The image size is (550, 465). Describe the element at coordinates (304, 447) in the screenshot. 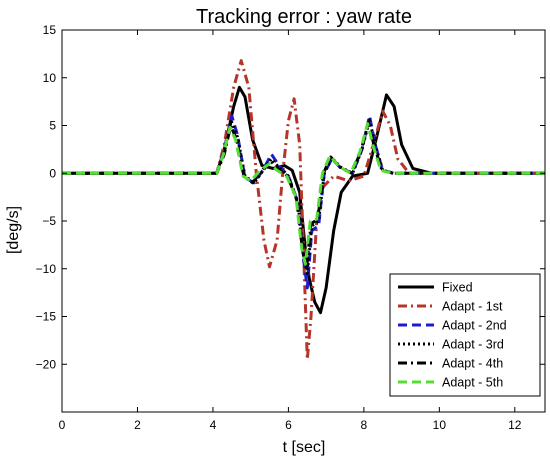

I see `x-axis-label: t [sec]` at that location.